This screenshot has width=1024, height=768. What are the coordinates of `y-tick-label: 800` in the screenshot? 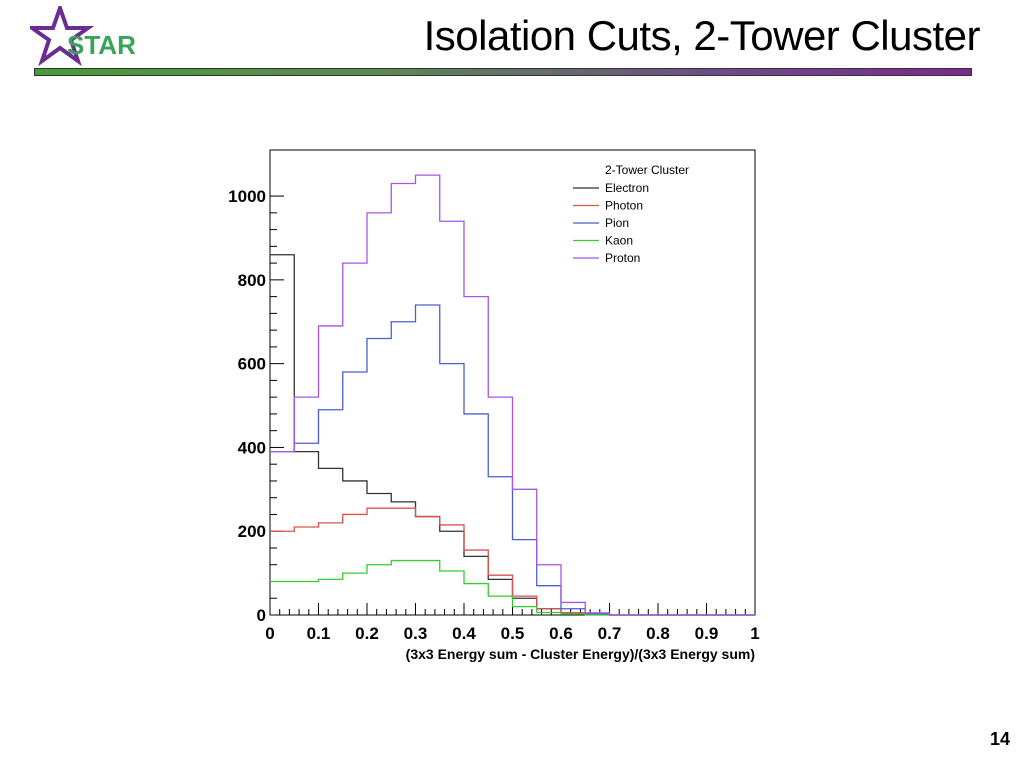 It's located at (252, 280).